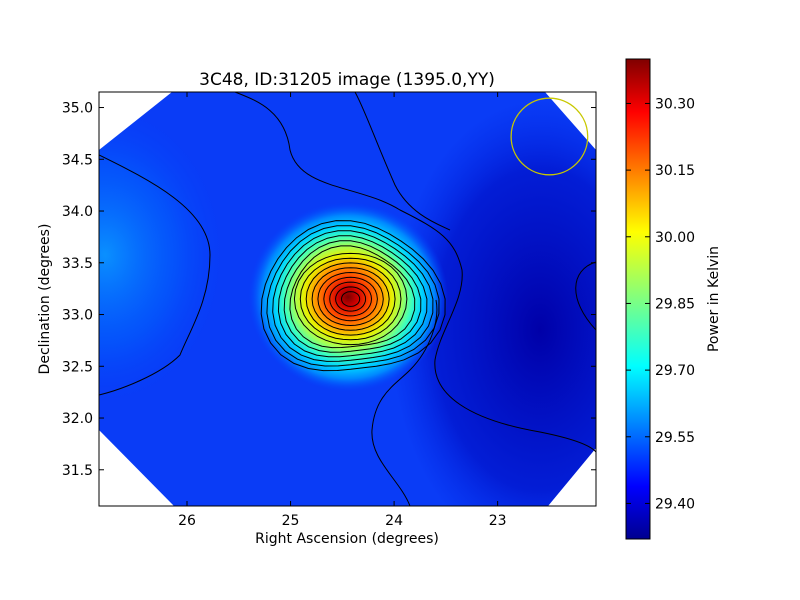  I want to click on y-tick-label: 33.5, so click(77, 264).